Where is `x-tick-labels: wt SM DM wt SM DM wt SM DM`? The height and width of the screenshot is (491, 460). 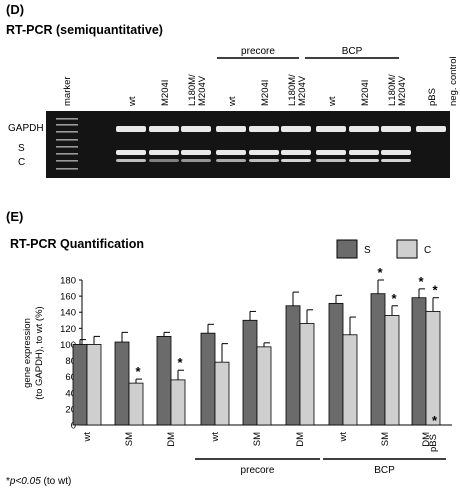
x-tick-labels: wt SM DM wt SM DM wt SM DM is located at coordinates (257, 439).